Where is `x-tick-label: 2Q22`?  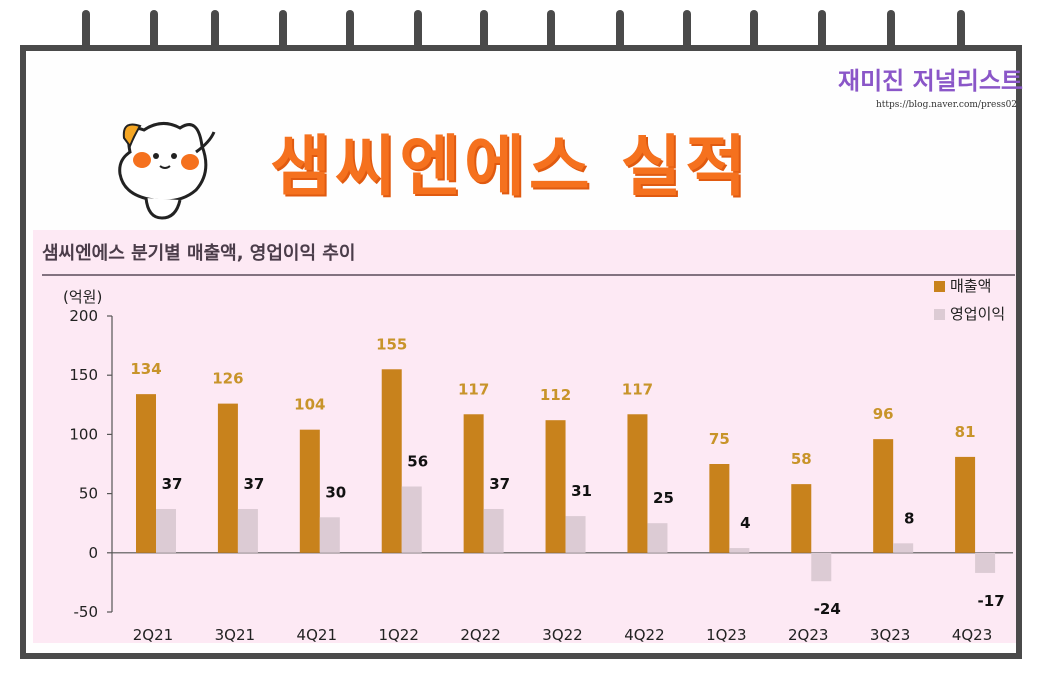
x-tick-label: 2Q22 is located at coordinates (480, 635).